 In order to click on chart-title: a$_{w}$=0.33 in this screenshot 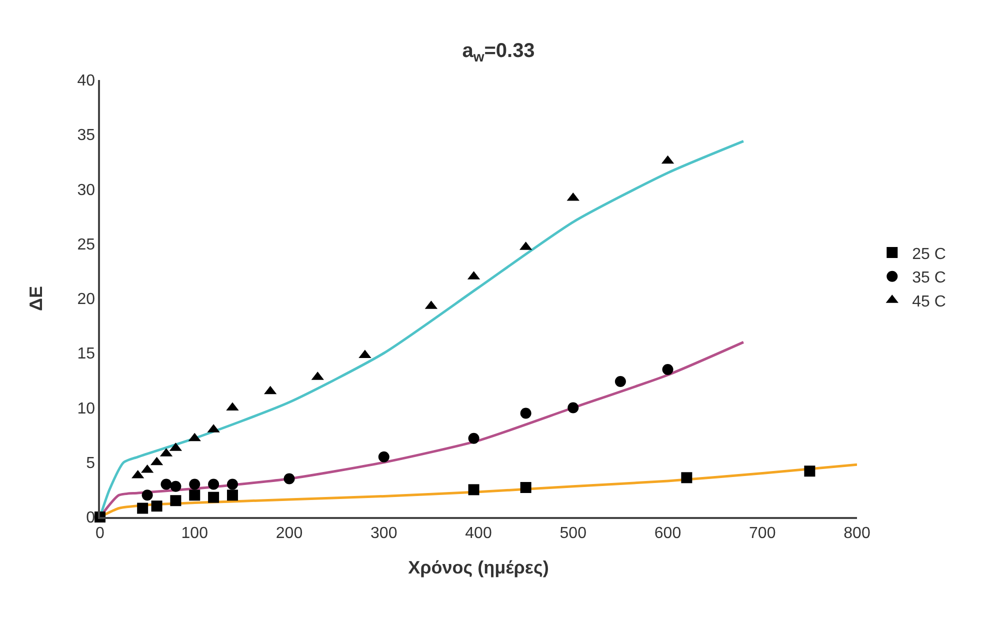, I will do `click(498, 52)`.